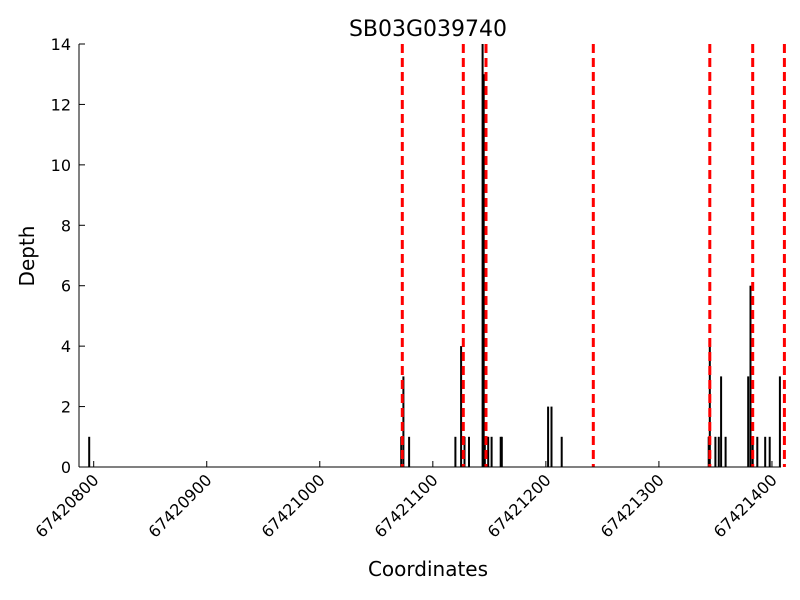 The image size is (800, 600). What do you see at coordinates (61, 165) in the screenshot?
I see `y-tick-label: 10` at bounding box center [61, 165].